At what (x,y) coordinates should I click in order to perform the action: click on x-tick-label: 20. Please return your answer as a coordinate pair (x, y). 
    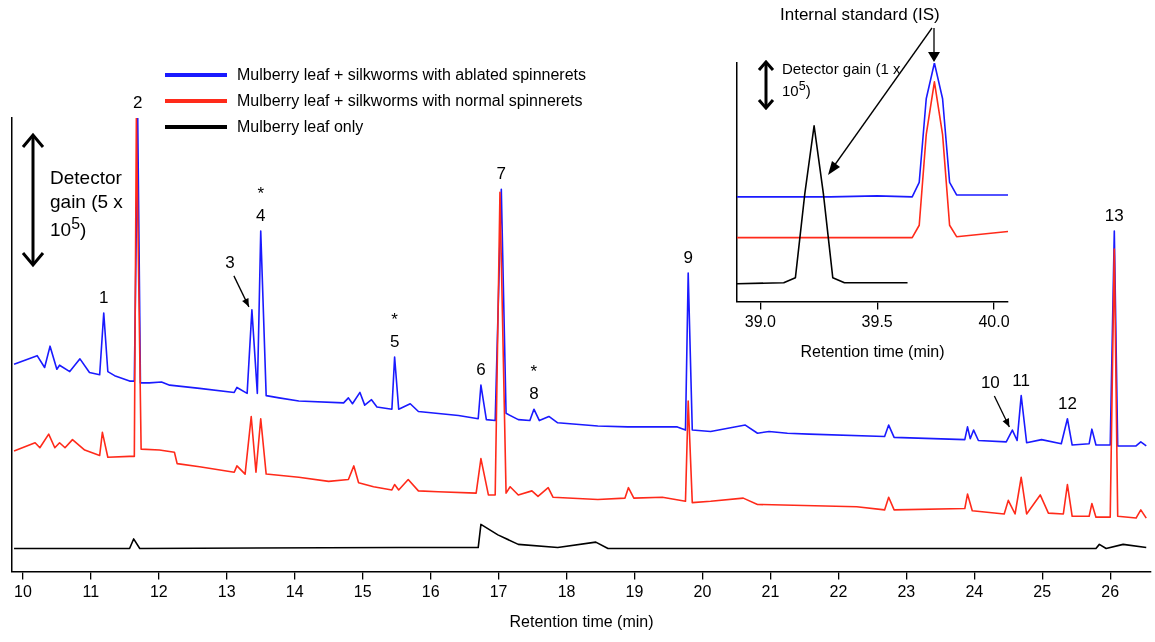
    Looking at the image, I should click on (702, 591).